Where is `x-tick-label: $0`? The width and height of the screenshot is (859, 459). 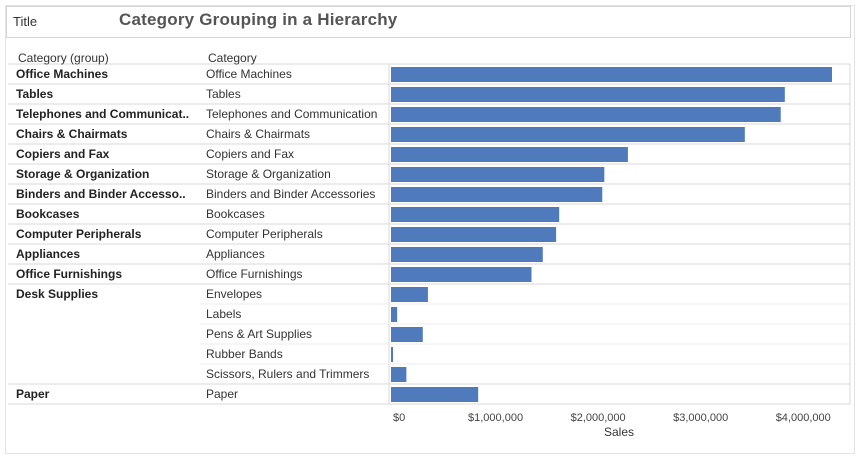 x-tick-label: $0 is located at coordinates (399, 418).